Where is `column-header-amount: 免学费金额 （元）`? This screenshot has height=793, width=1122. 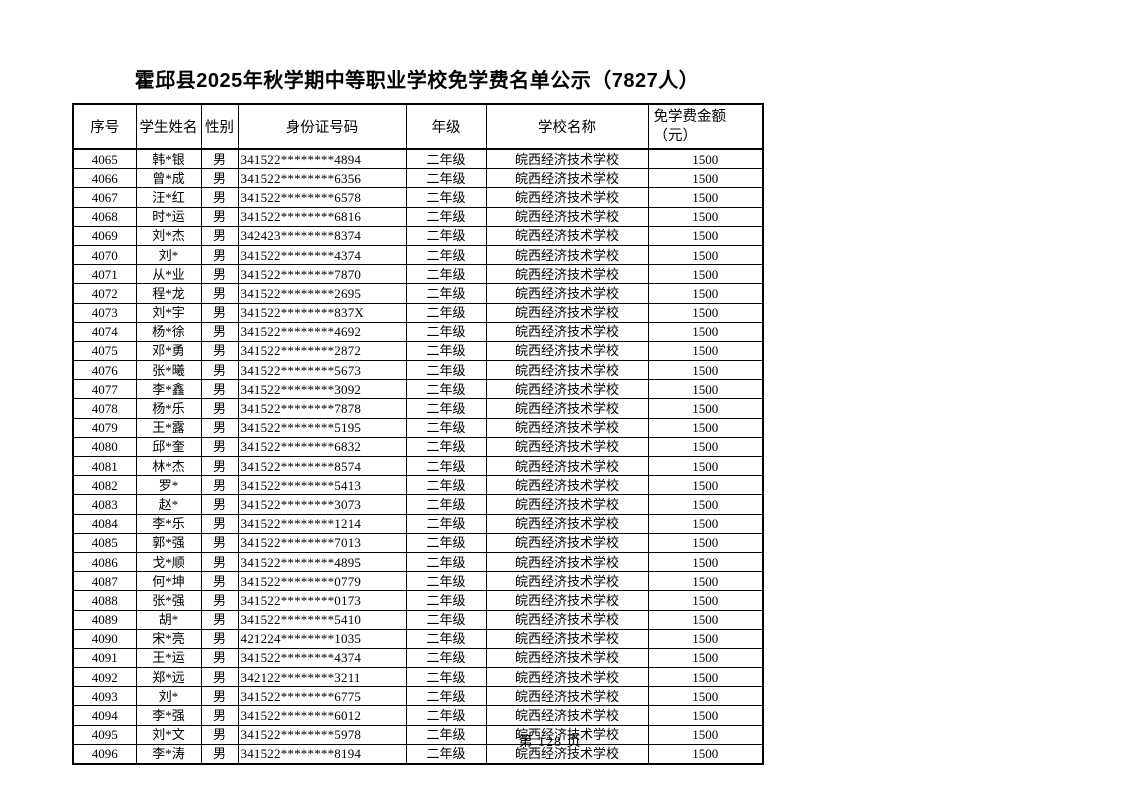 column-header-amount: 免学费金额 （元） is located at coordinates (705, 126).